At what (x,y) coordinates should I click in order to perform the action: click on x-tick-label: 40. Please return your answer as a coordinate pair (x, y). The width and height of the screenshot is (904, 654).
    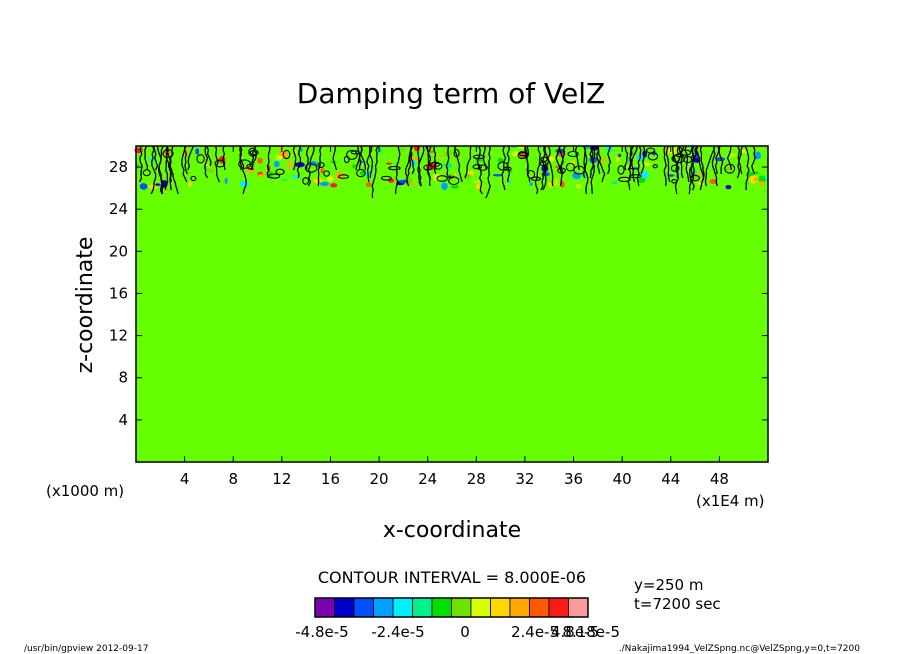
    Looking at the image, I should click on (622, 479).